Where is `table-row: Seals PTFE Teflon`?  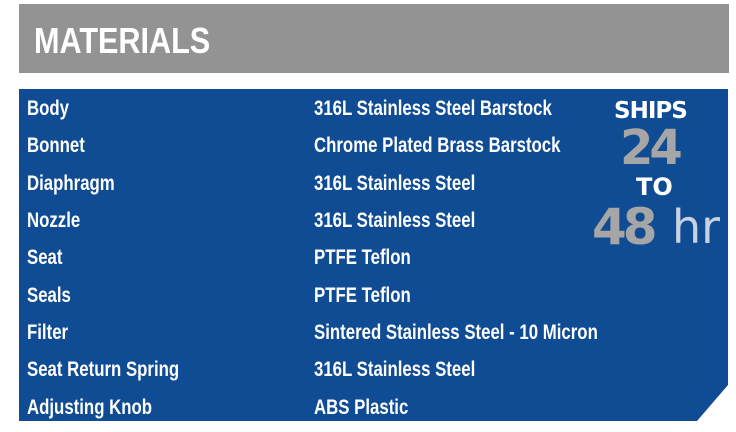
table-row: Seals PTFE Teflon is located at coordinates (373, 295).